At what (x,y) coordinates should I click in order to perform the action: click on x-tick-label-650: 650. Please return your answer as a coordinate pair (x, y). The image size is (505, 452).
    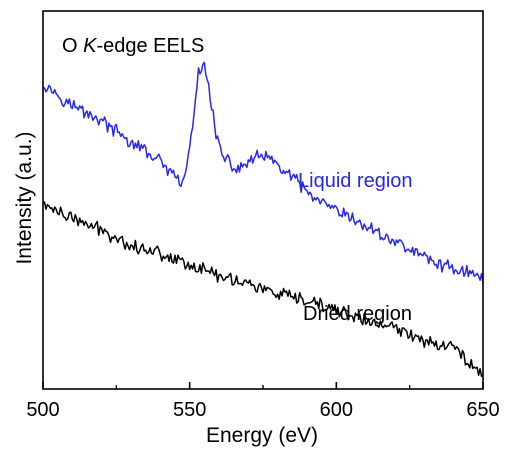
    Looking at the image, I should click on (482, 410).